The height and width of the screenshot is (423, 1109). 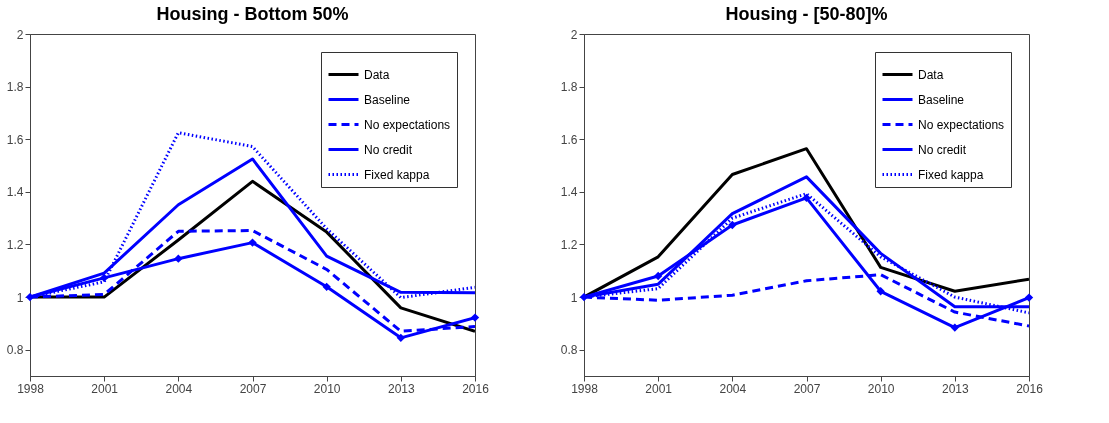 What do you see at coordinates (252, 14) in the screenshot?
I see `chart-title: Housing - Bottom 50%` at bounding box center [252, 14].